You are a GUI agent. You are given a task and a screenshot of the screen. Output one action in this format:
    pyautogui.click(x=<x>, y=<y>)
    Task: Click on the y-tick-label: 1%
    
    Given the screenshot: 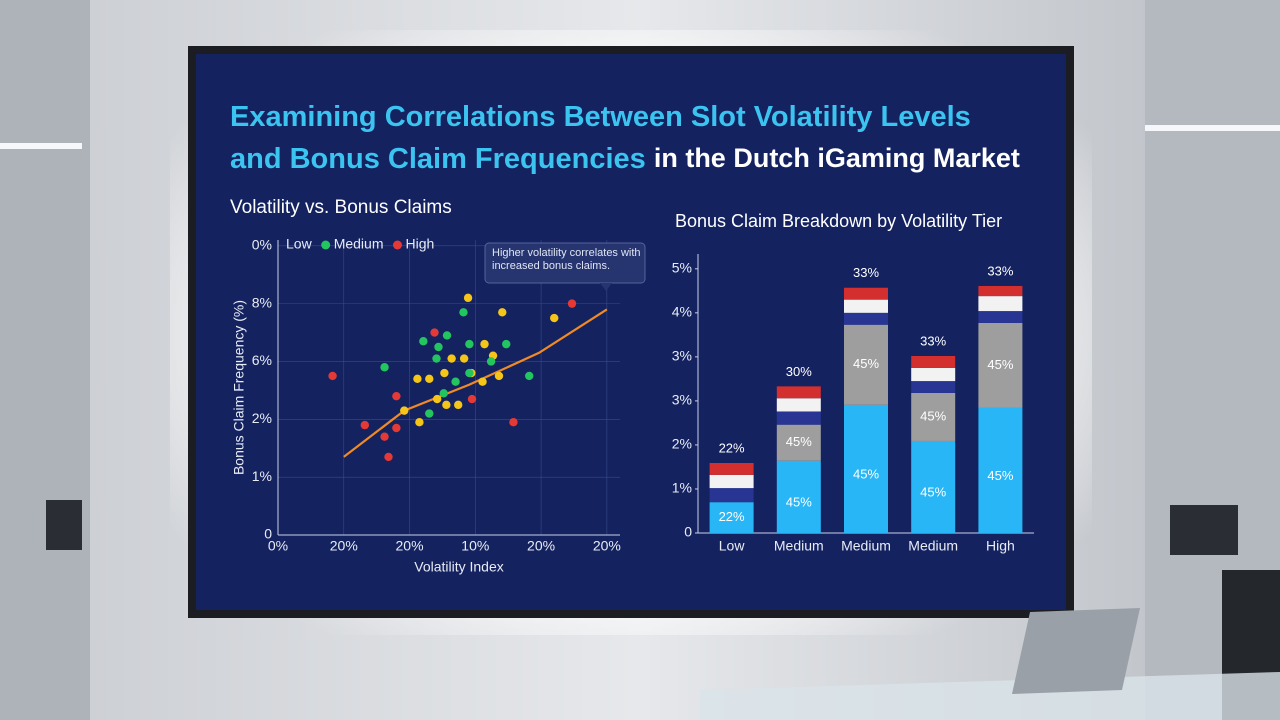 What is the action you would take?
    pyautogui.click(x=262, y=476)
    